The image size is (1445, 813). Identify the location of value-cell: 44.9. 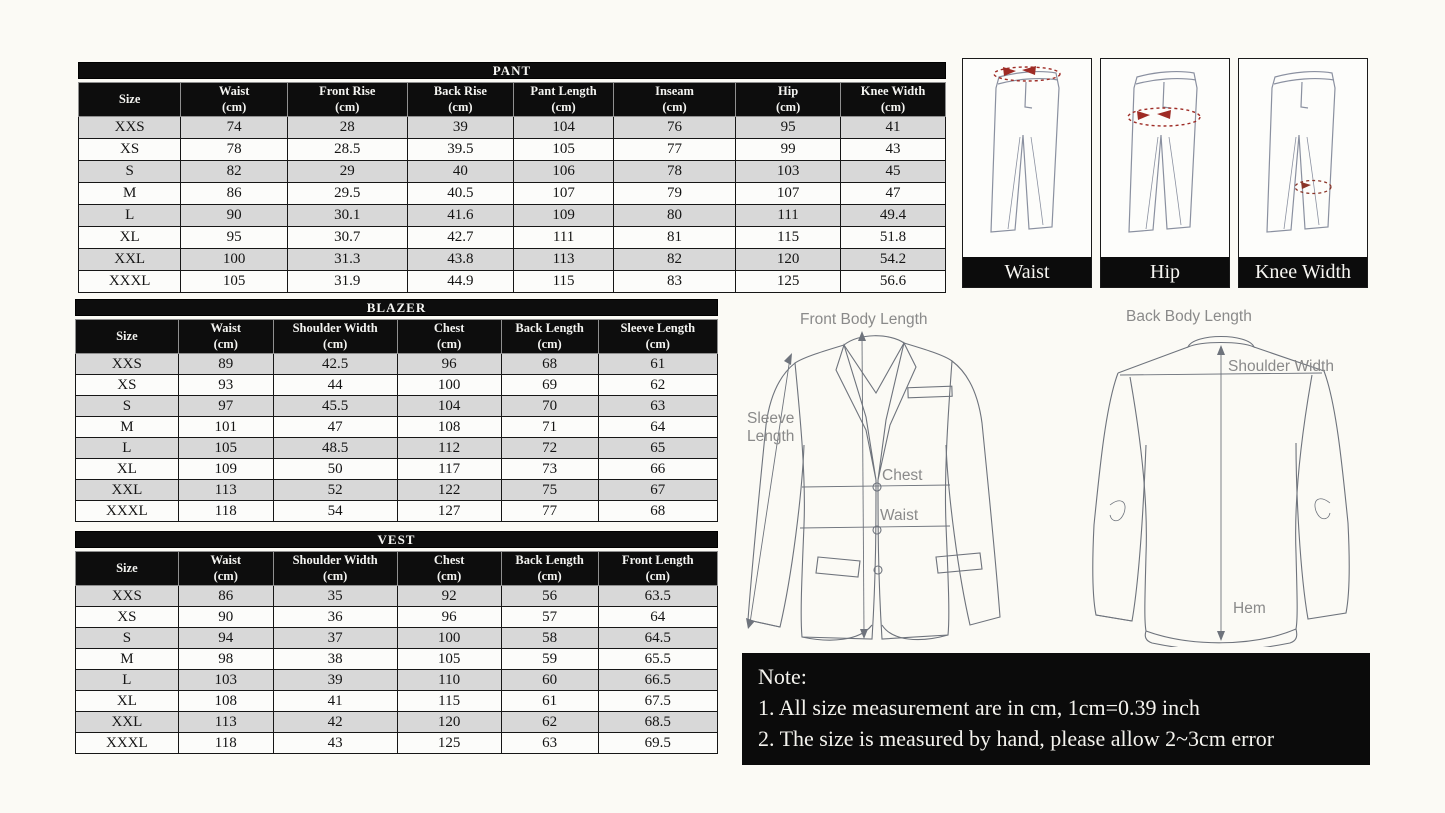
(460, 281).